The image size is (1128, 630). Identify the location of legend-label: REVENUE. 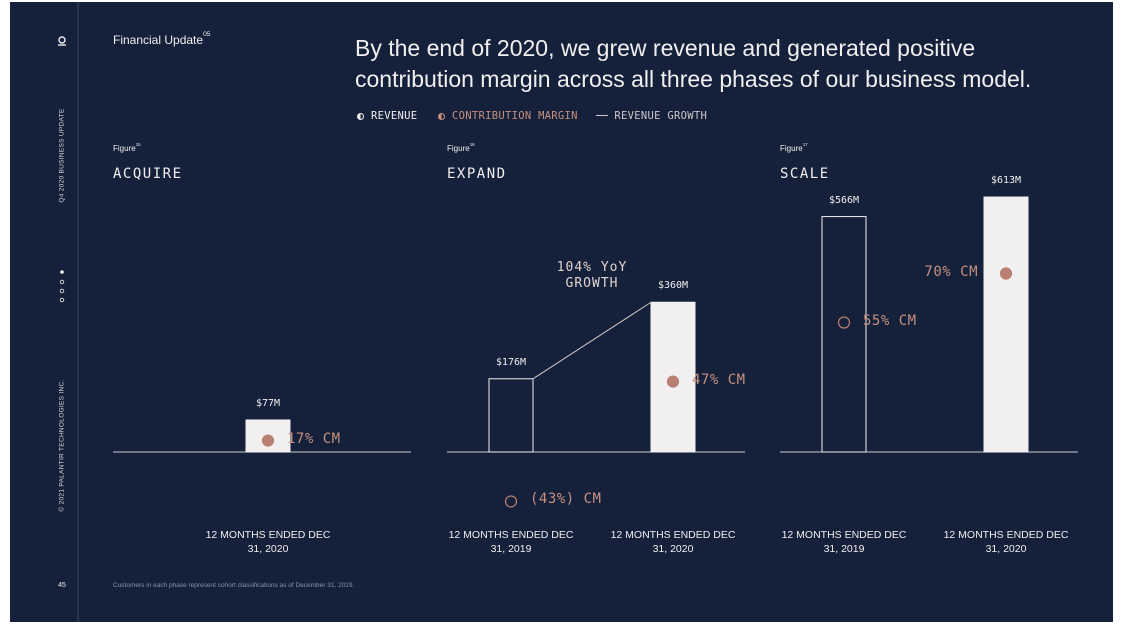
(394, 116).